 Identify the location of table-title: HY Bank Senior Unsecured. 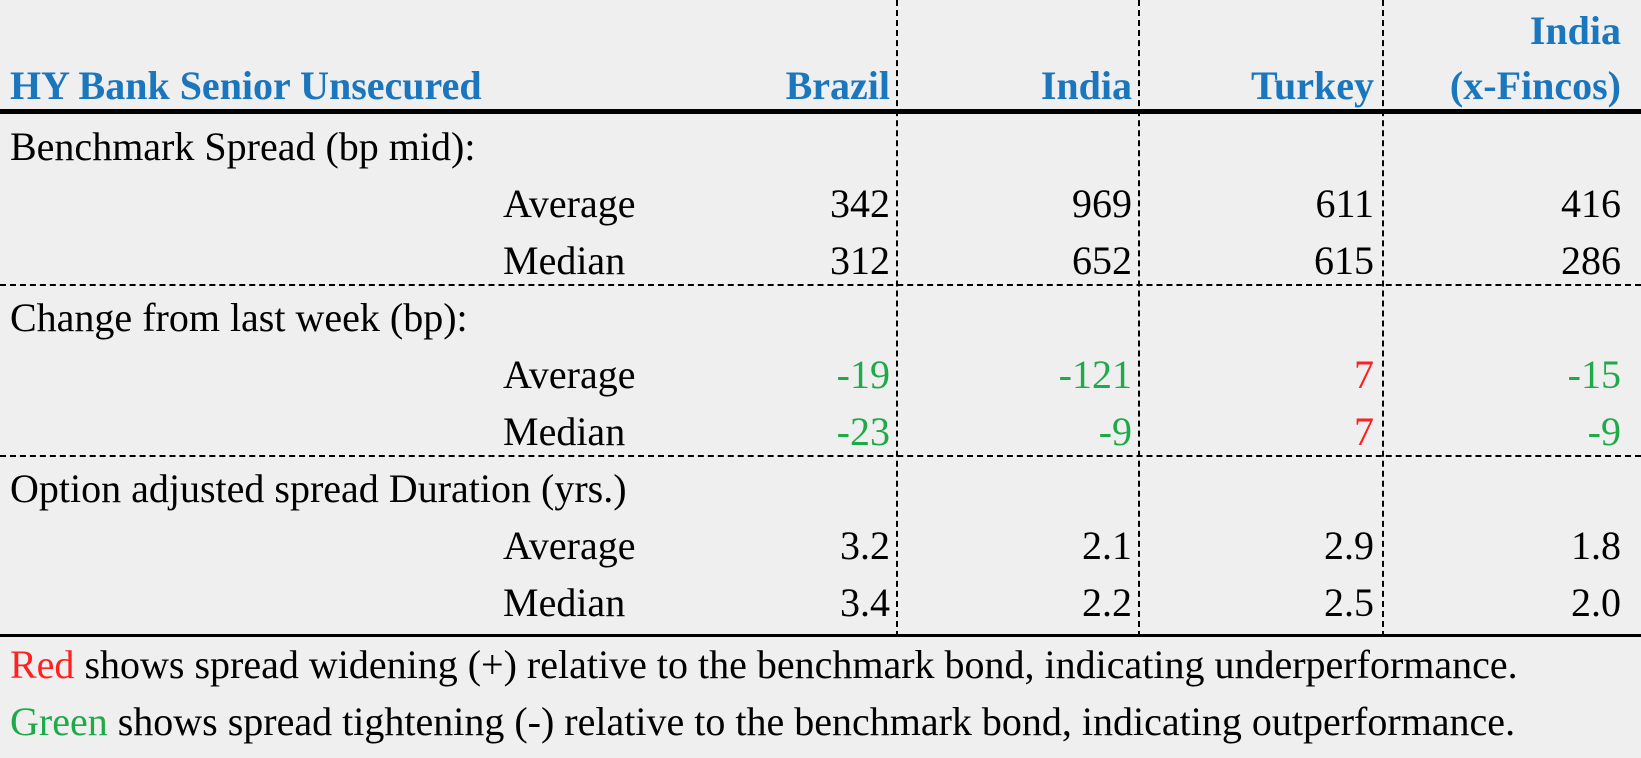
(246, 85).